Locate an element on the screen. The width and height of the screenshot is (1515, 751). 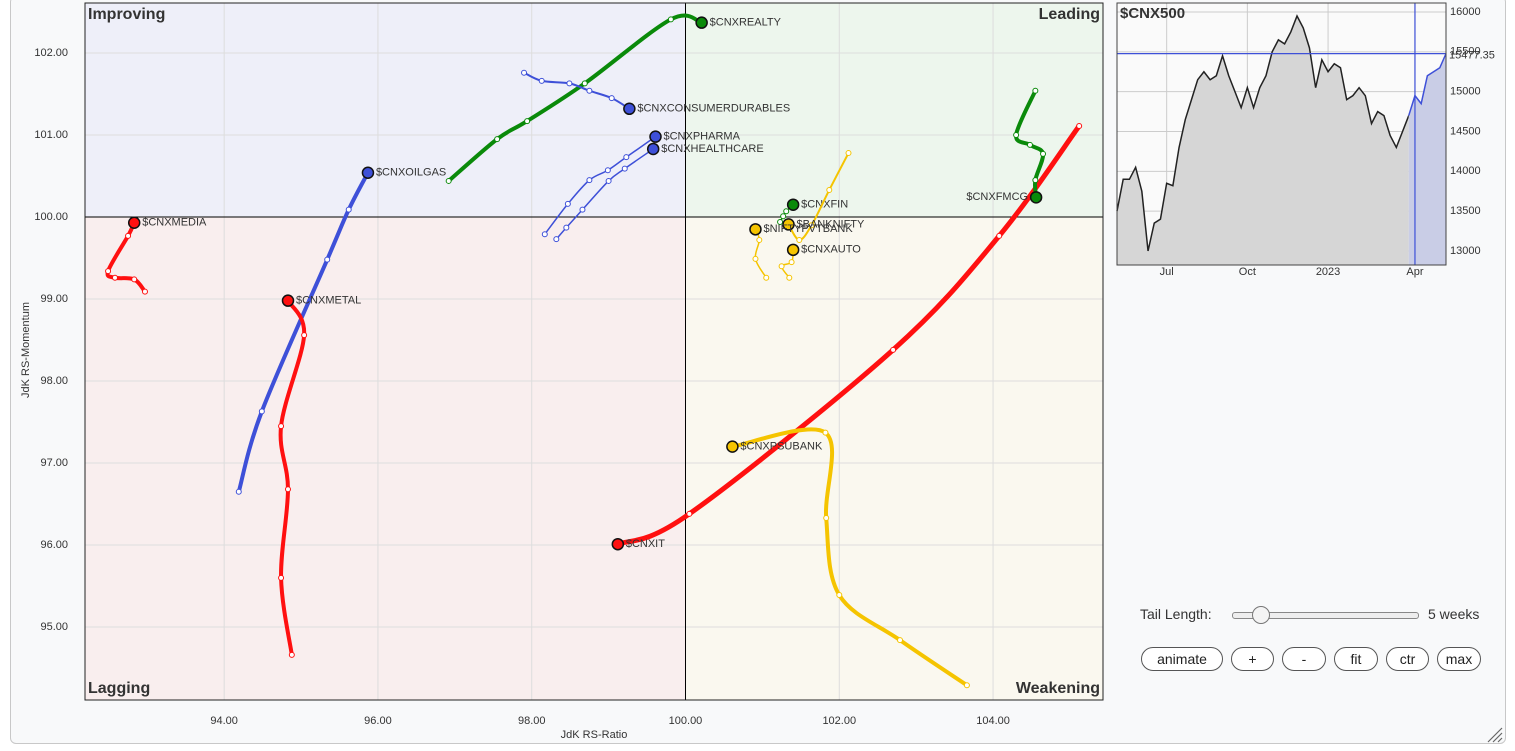
x-tick-label: Apr is located at coordinates (1414, 272).